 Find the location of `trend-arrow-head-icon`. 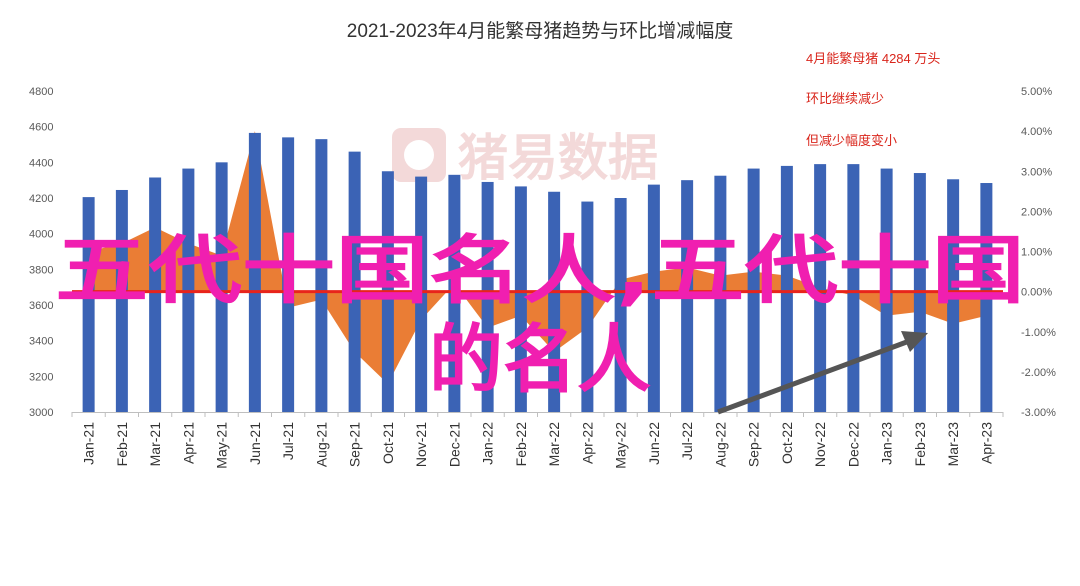

trend-arrow-head-icon is located at coordinates (914, 341).